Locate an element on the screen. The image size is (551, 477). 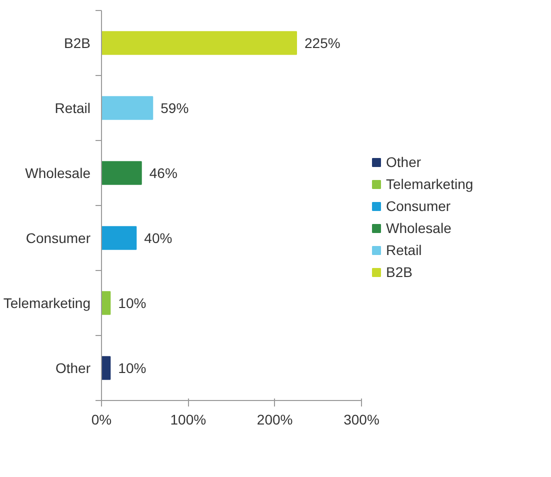
x-tick-label: 100% is located at coordinates (188, 420).